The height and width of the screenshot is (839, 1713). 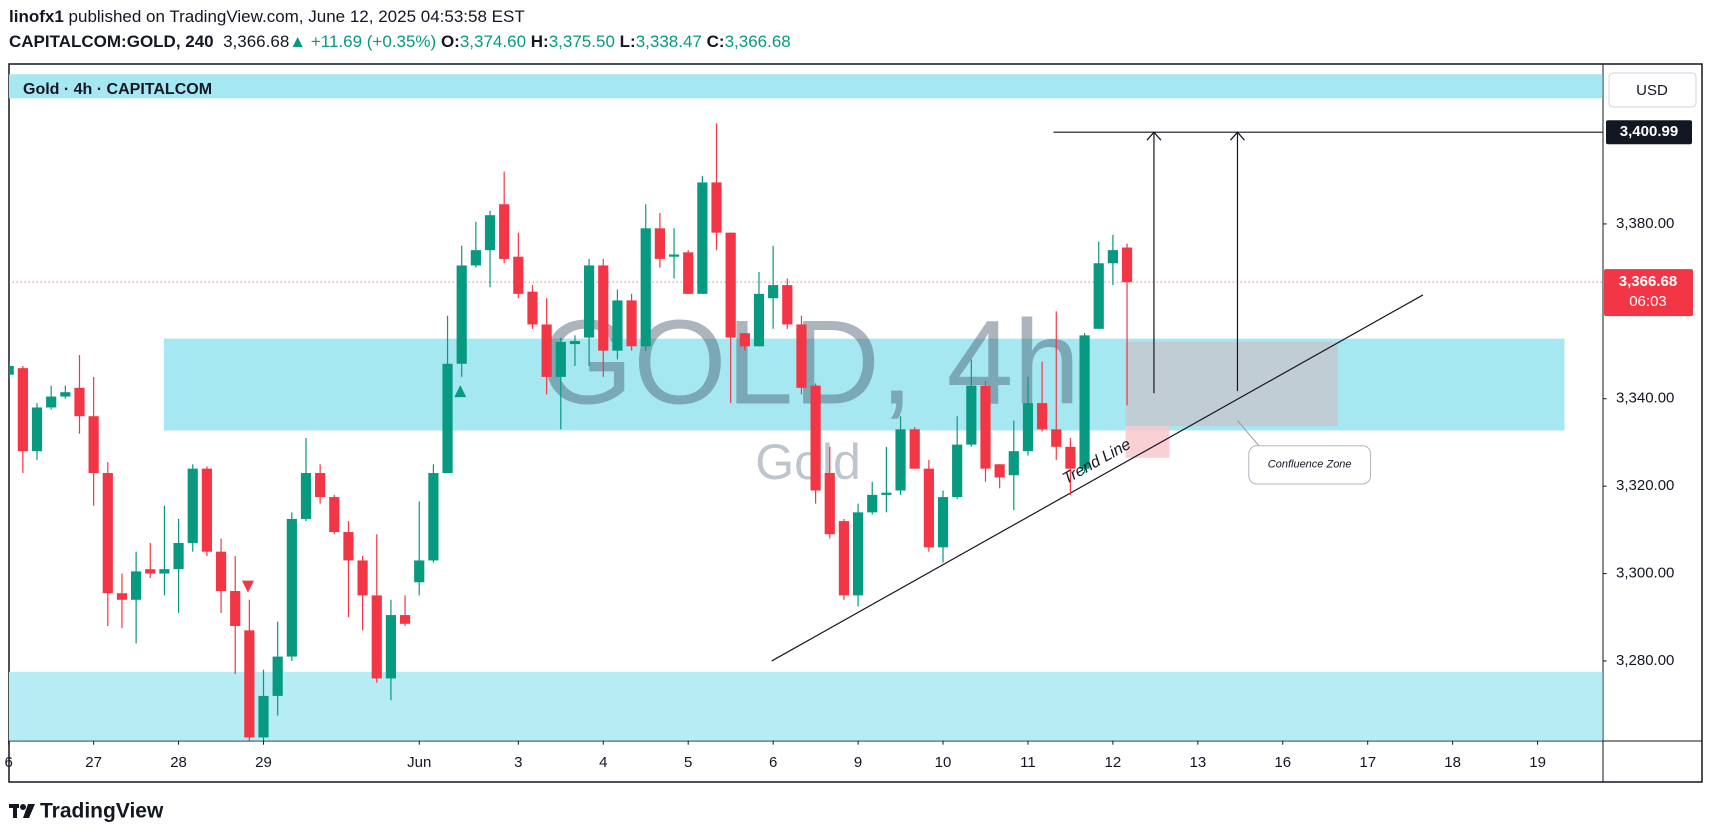 I want to click on x-tick-label: 10, so click(x=943, y=762).